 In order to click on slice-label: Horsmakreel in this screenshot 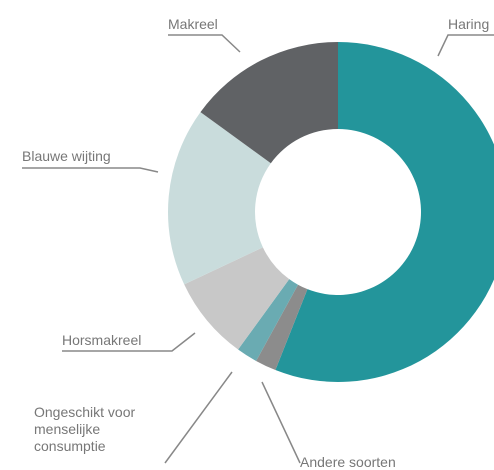, I will do `click(102, 340)`.